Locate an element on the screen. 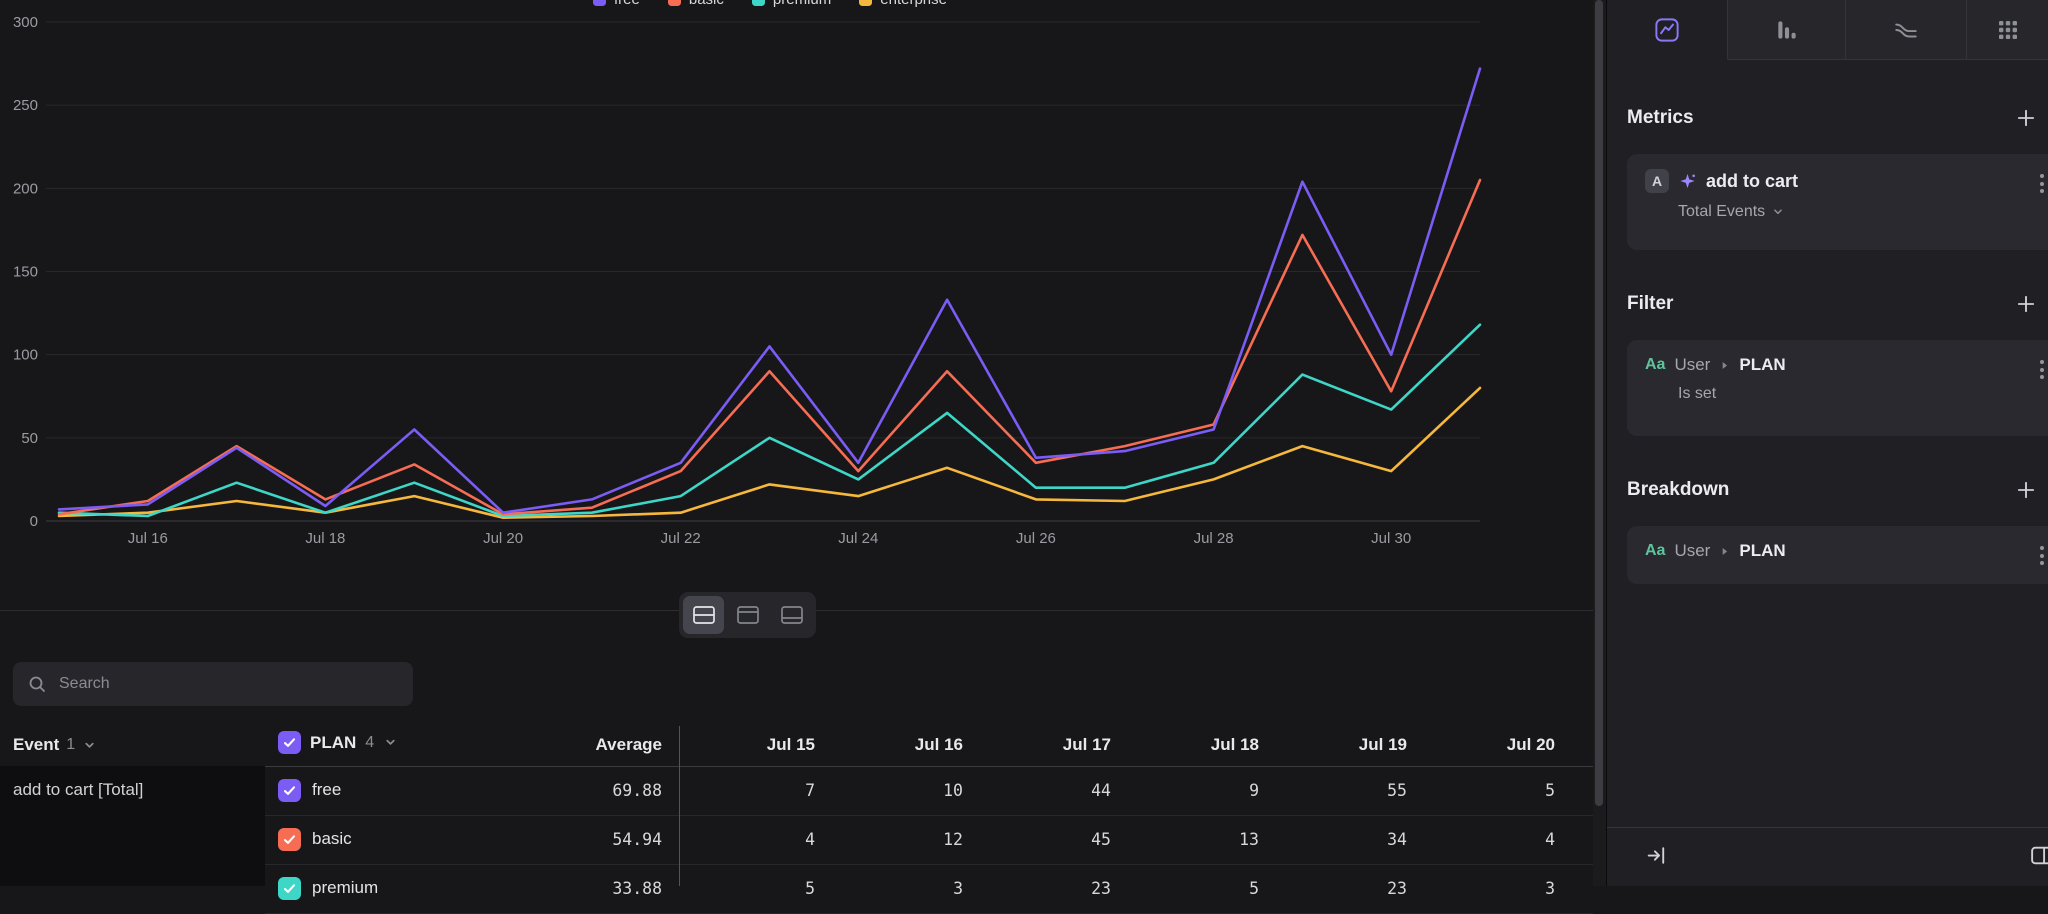 The width and height of the screenshot is (2048, 914). tab-flows-chart is located at coordinates (1906, 30).